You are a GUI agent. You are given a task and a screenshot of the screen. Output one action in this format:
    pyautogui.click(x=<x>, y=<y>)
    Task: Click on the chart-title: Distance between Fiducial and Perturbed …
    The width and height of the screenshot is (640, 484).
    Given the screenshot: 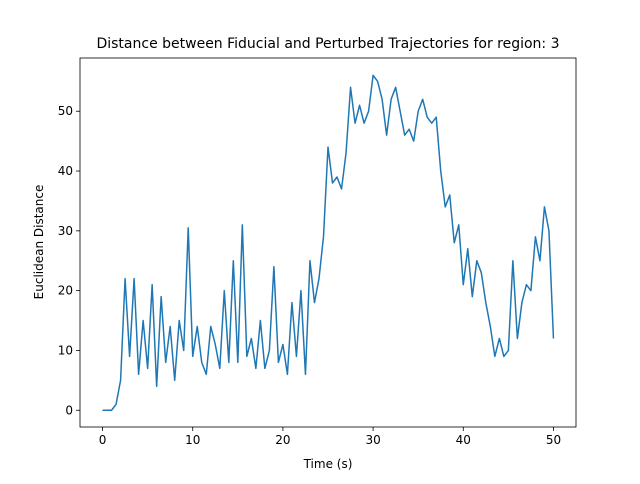 What is the action you would take?
    pyautogui.click(x=327, y=44)
    